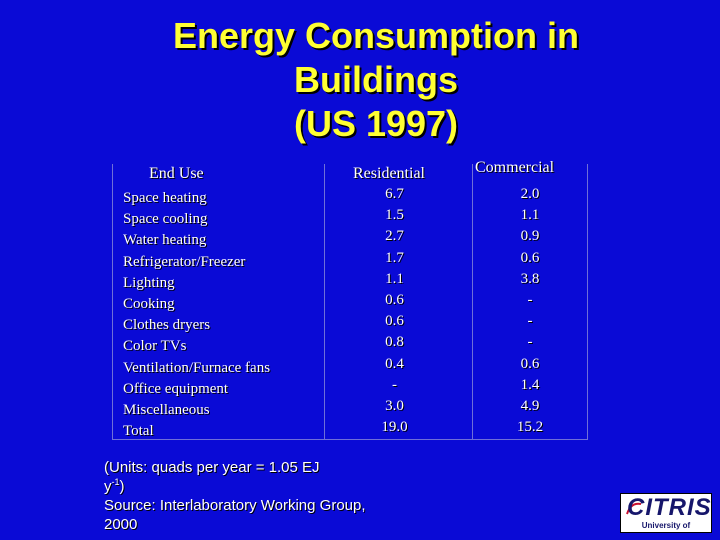 The height and width of the screenshot is (540, 720). Describe the element at coordinates (149, 282) in the screenshot. I see `end-use-cell: Lighting` at that location.